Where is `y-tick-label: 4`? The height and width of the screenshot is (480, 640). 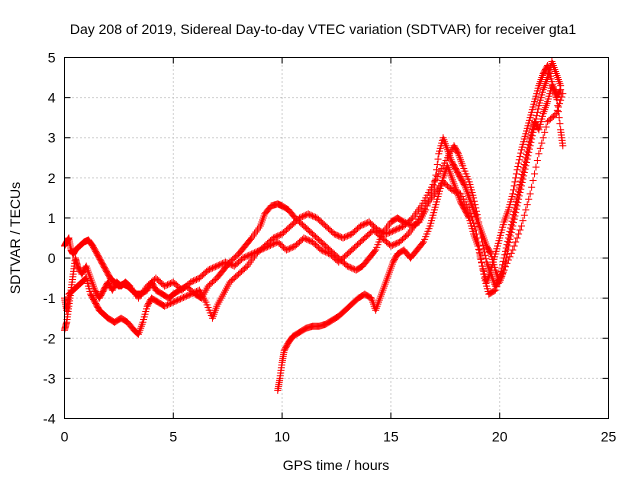 y-tick-label: 4 is located at coordinates (52, 98).